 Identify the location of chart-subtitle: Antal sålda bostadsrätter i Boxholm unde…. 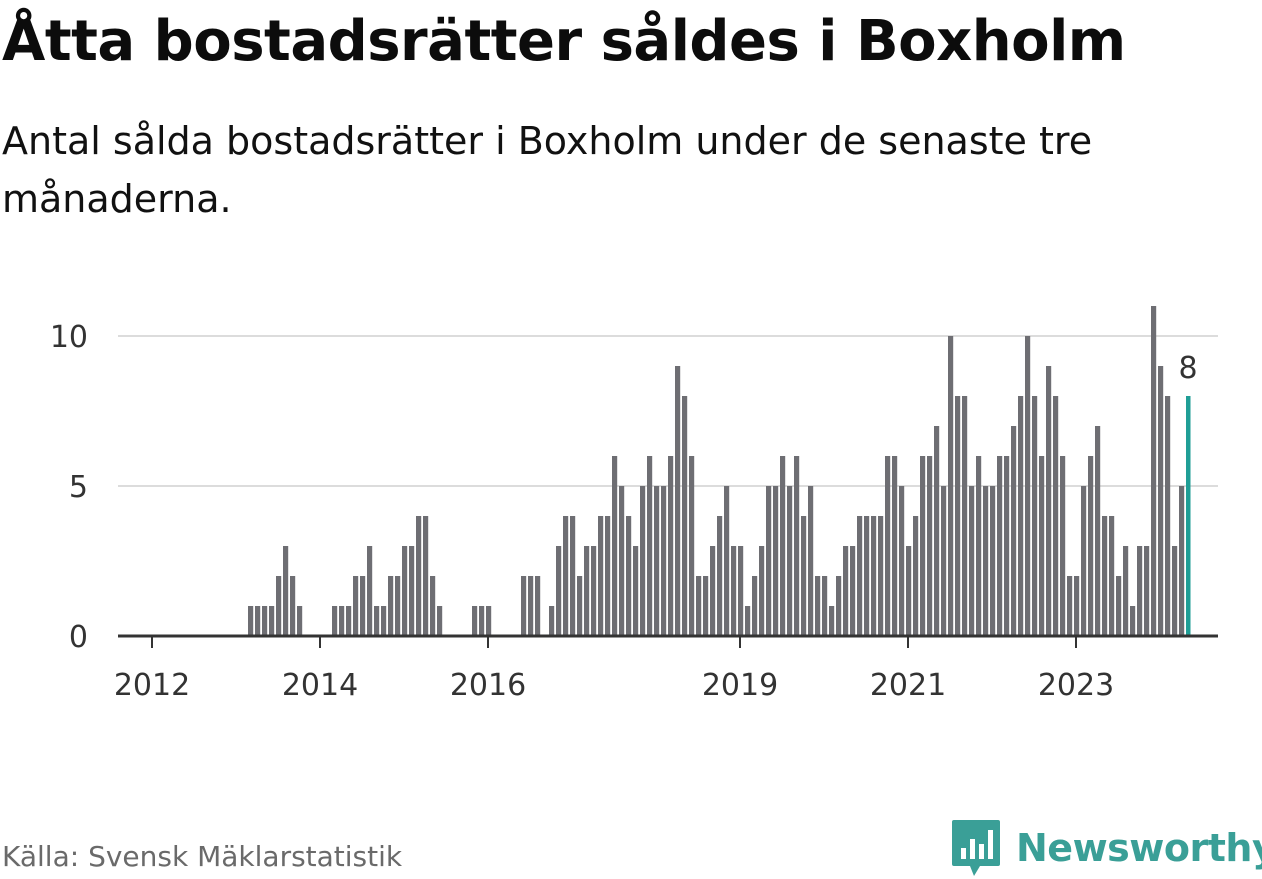
(547, 170).